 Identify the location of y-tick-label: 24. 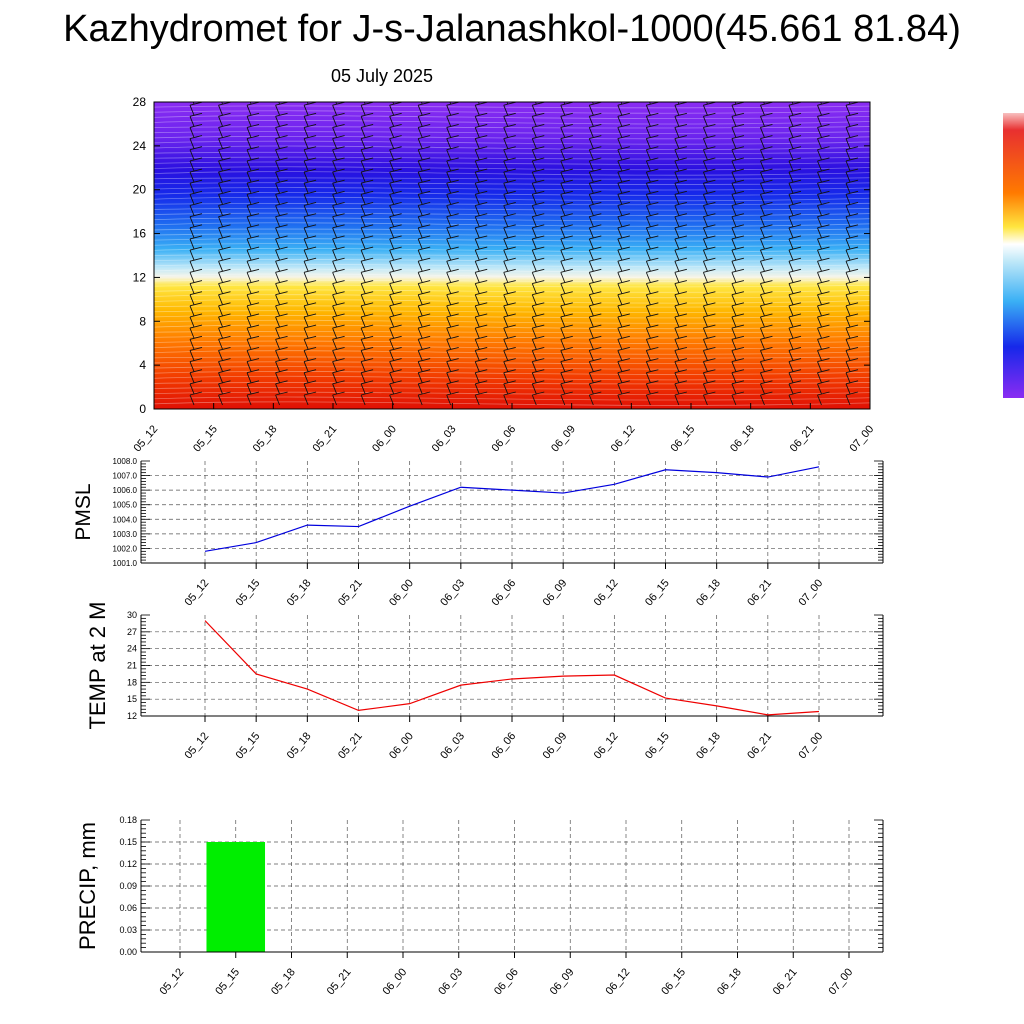
(140, 146).